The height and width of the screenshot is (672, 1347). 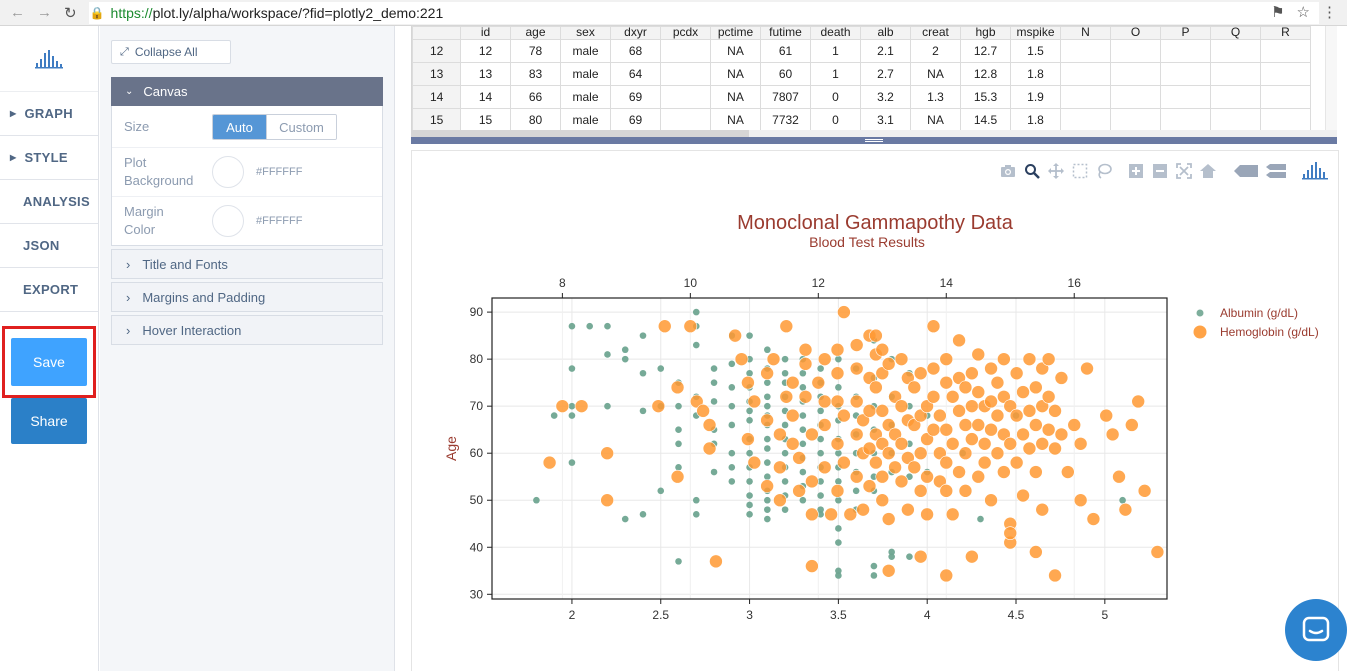 I want to click on zoom-in-icon, so click(x=1136, y=171).